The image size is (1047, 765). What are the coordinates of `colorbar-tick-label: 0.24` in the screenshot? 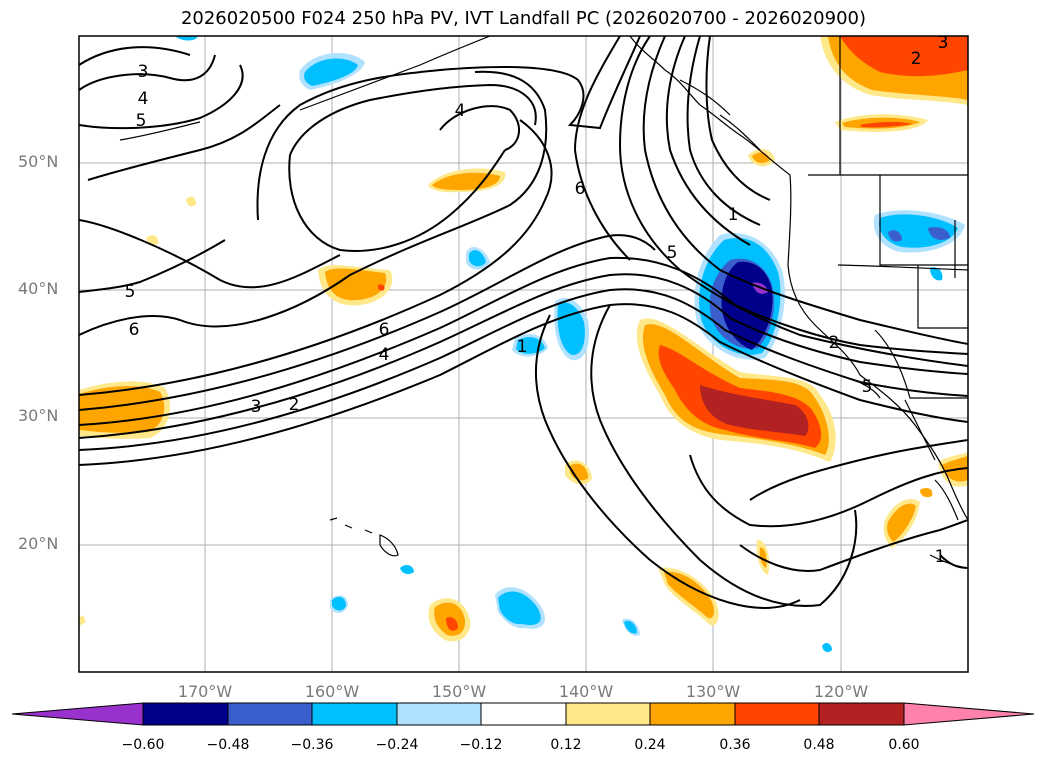 It's located at (650, 745).